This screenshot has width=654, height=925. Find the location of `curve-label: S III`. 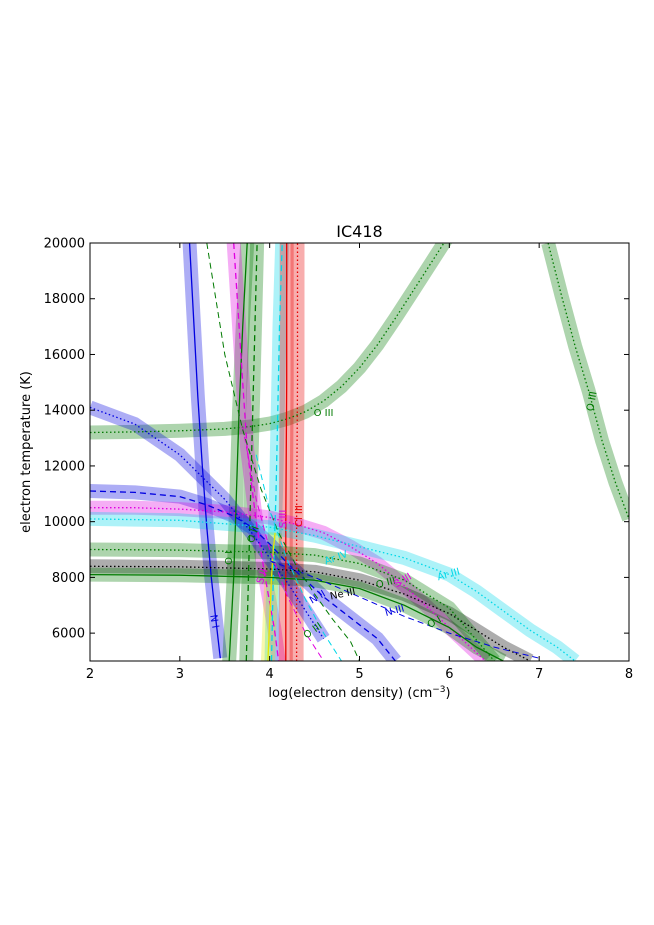

curve-label: S III is located at coordinates (283, 519).